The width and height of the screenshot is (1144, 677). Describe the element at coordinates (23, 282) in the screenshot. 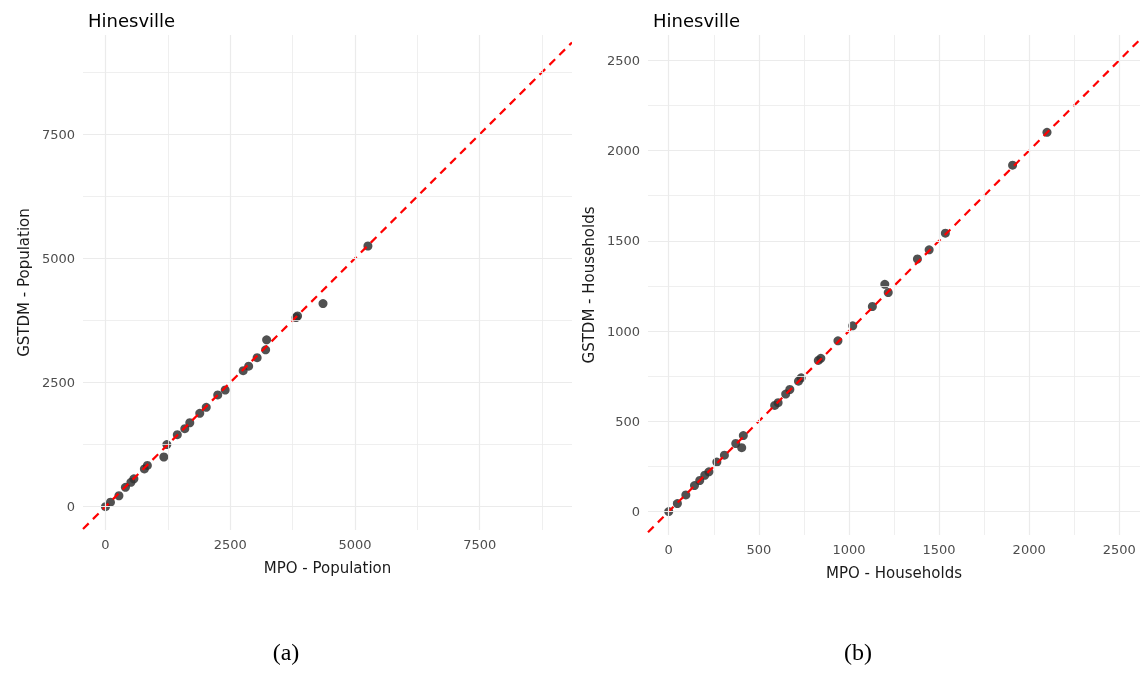

I see `y-axis-title: GSTDM - Population` at that location.